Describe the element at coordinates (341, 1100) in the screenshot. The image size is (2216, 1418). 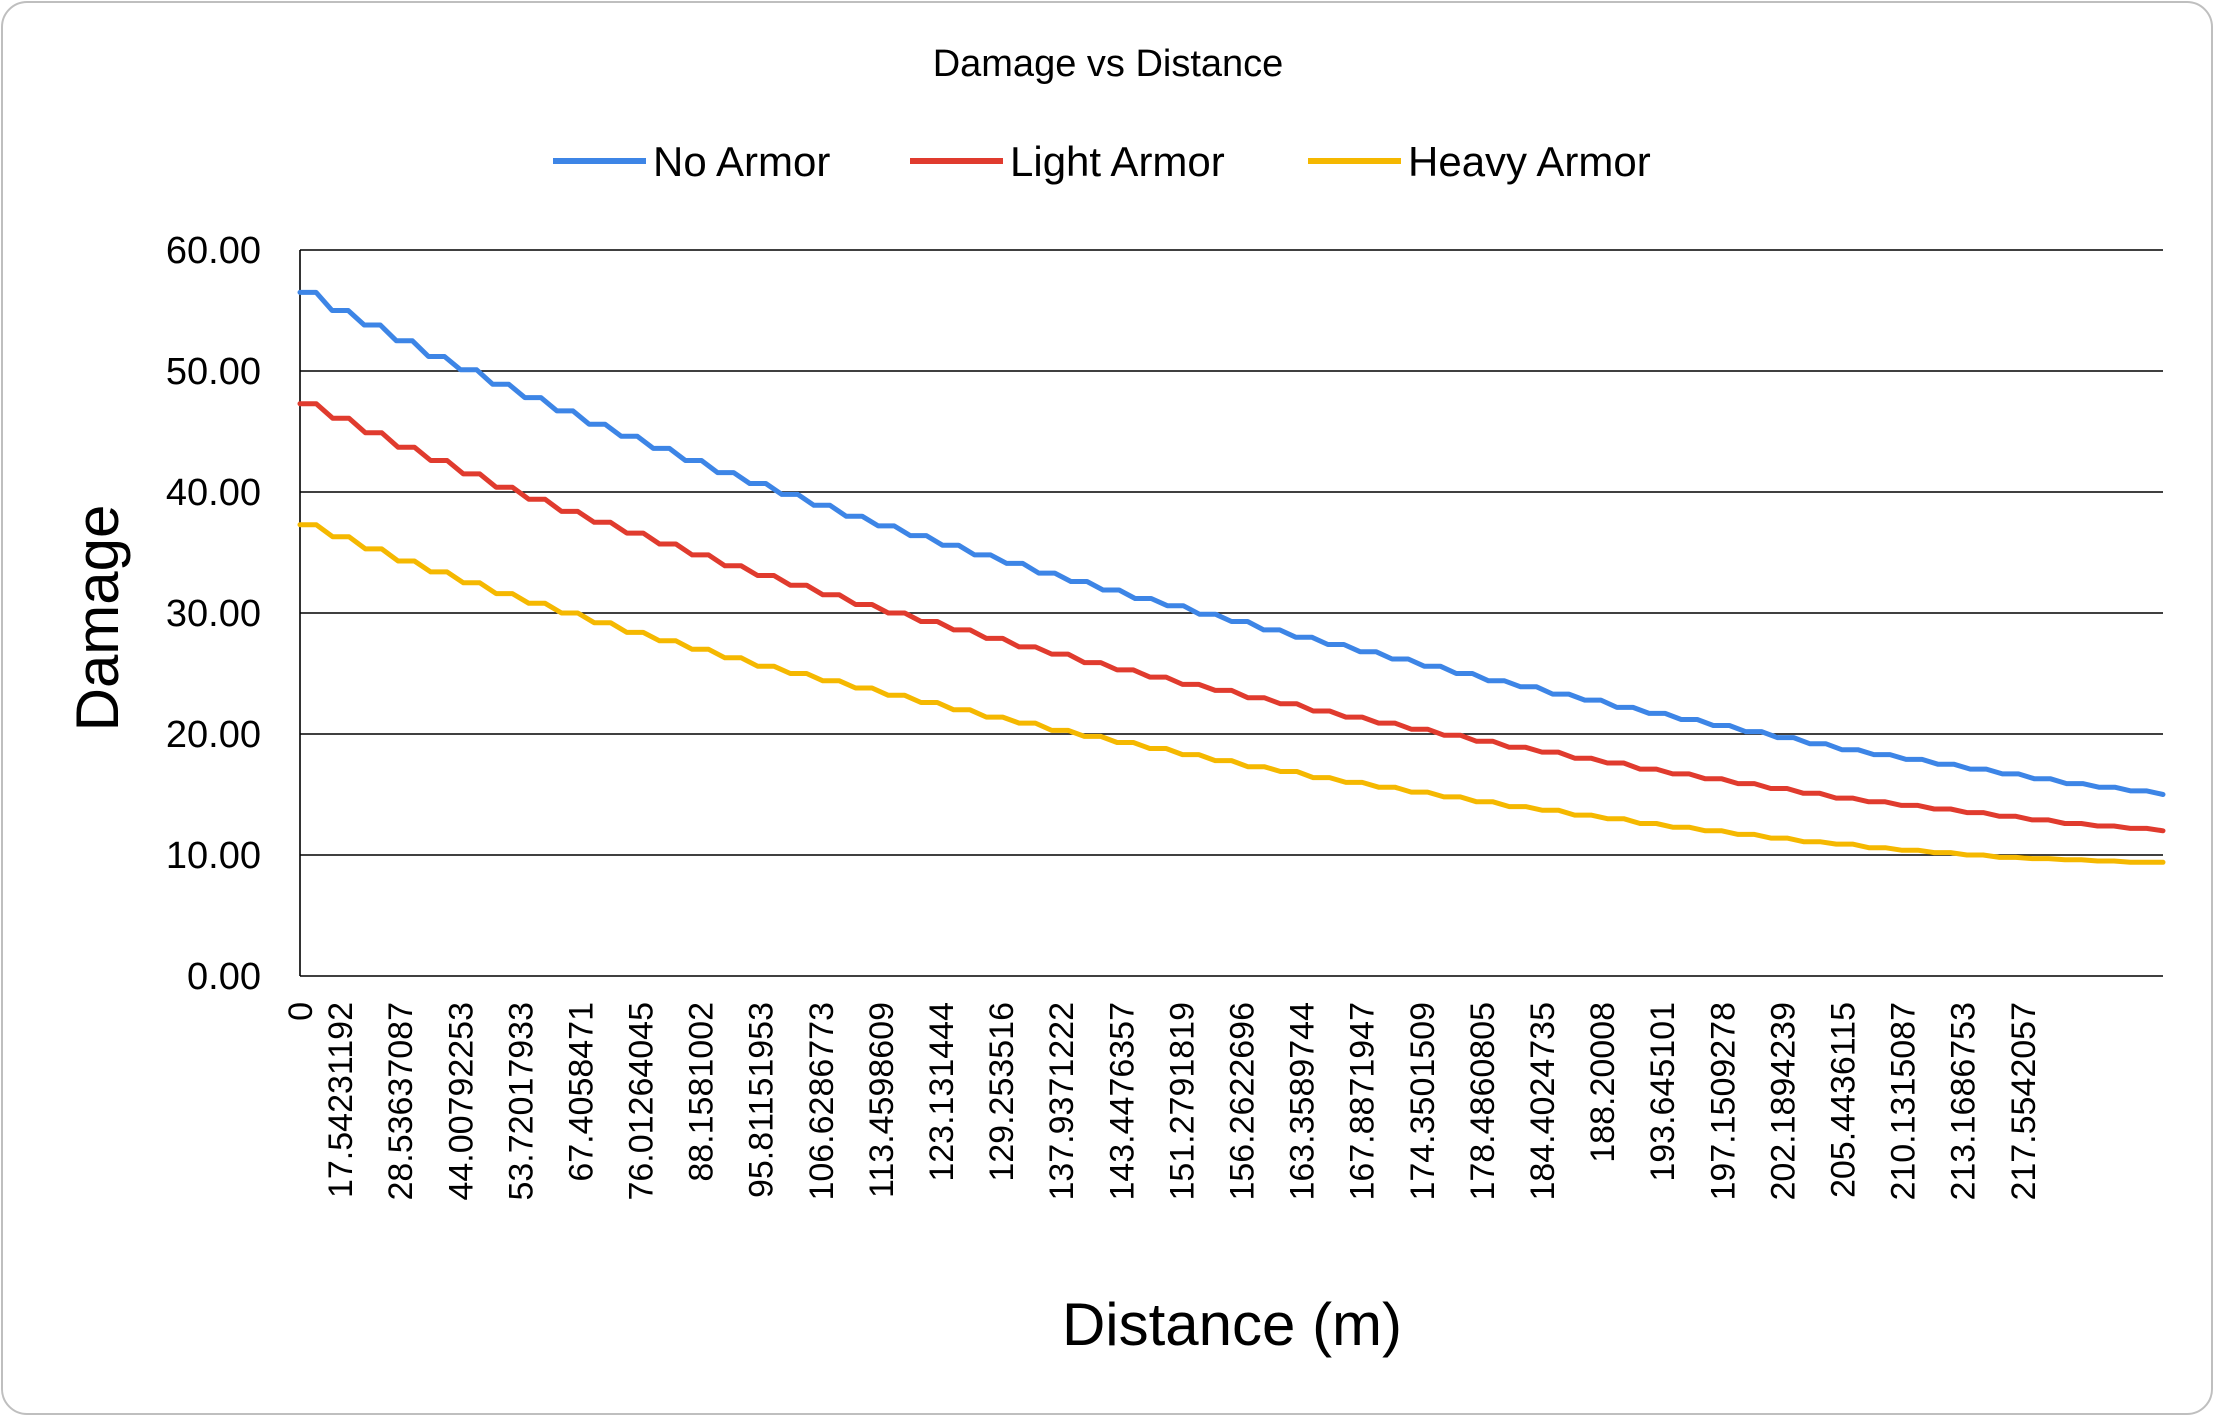
I see `x-tick-label: 17.54231192` at that location.